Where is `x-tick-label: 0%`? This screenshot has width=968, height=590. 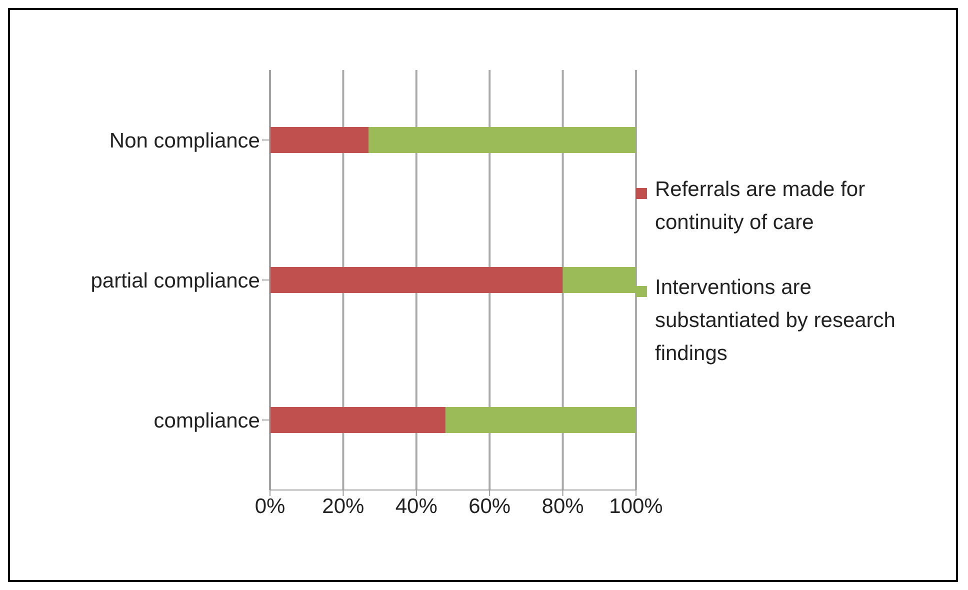 x-tick-label: 0% is located at coordinates (270, 506).